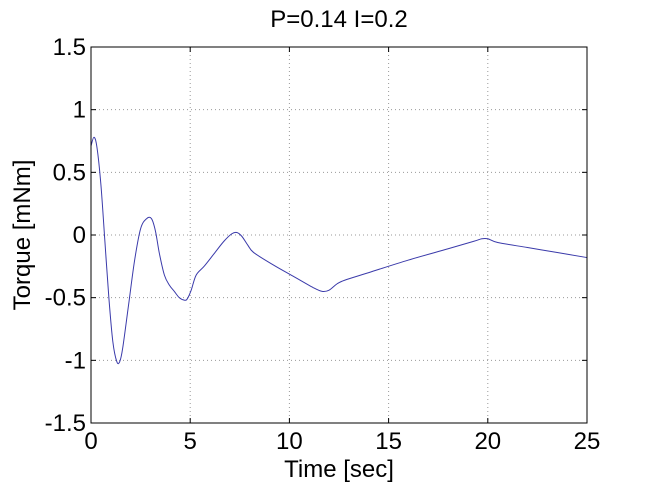 Image resolution: width=649 pixels, height=493 pixels. What do you see at coordinates (339, 469) in the screenshot?
I see `x-axis-label: Time [sec]` at bounding box center [339, 469].